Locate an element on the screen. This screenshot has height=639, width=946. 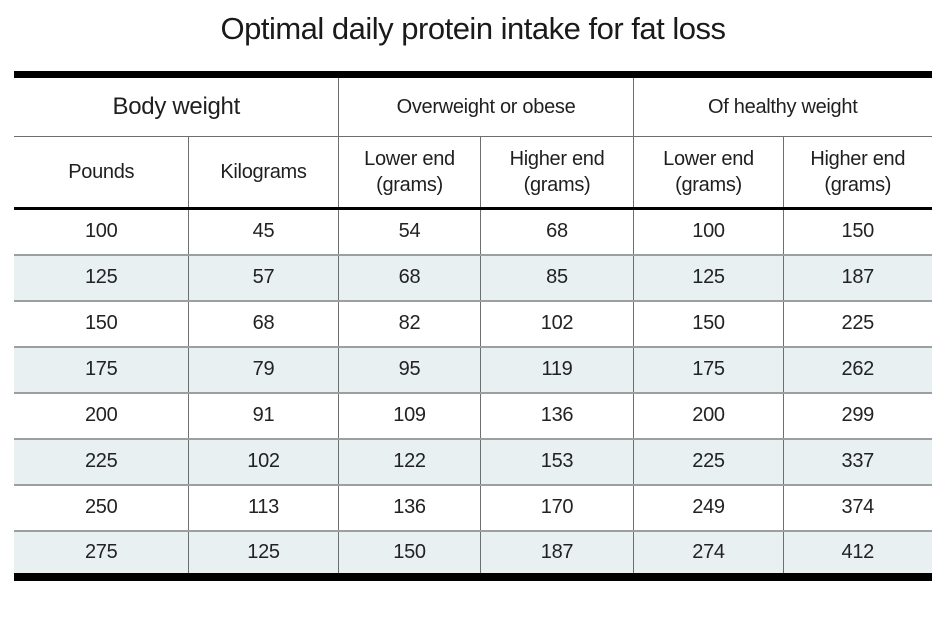
table-cell: 249 is located at coordinates (708, 508).